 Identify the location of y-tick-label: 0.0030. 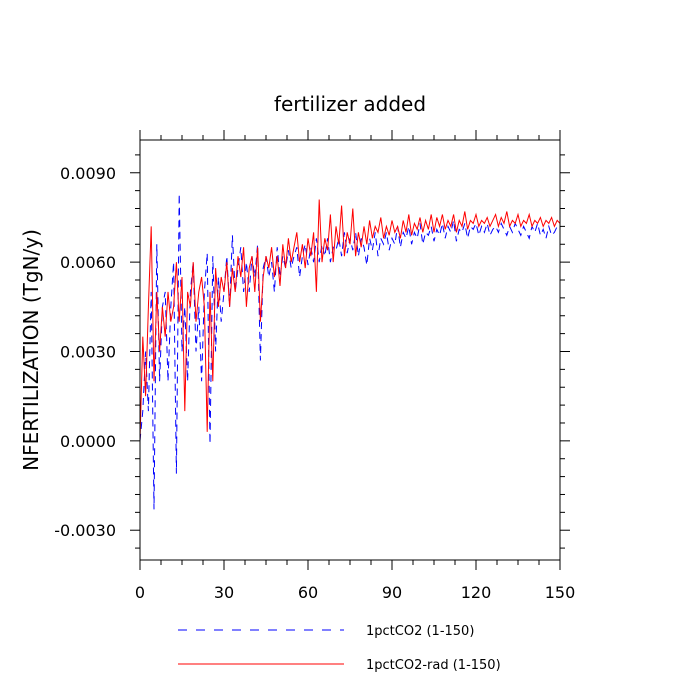
(88, 351).